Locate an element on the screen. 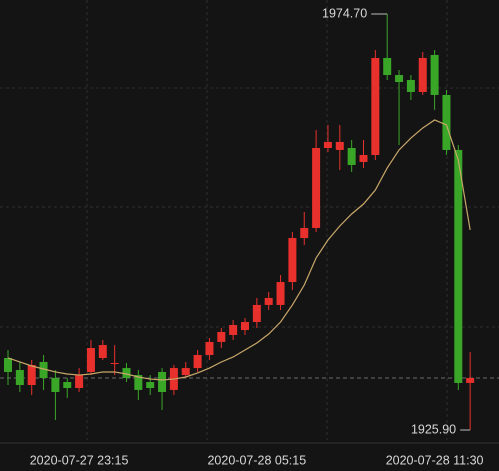 This screenshot has height=471, width=499. max-label: 1974.70 is located at coordinates (344, 13).